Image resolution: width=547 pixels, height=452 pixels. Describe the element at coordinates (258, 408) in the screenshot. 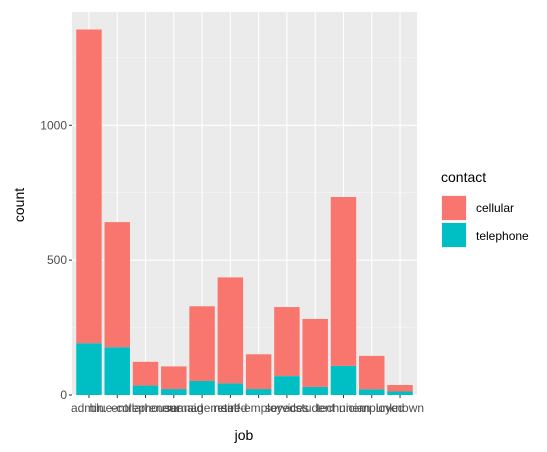

I see `x-tick-label: self-employed` at that location.